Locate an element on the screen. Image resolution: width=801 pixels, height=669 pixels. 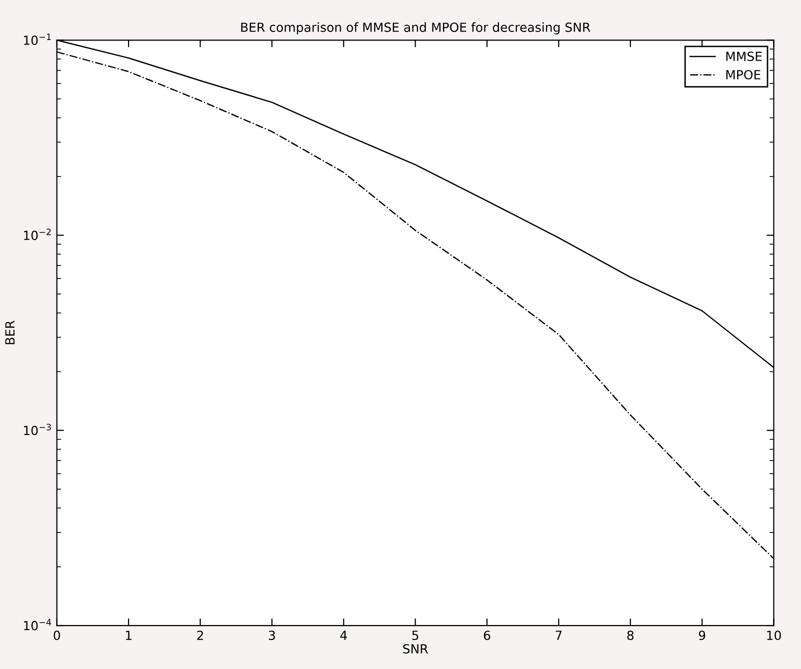
x-tick-label: 6 is located at coordinates (487, 635).